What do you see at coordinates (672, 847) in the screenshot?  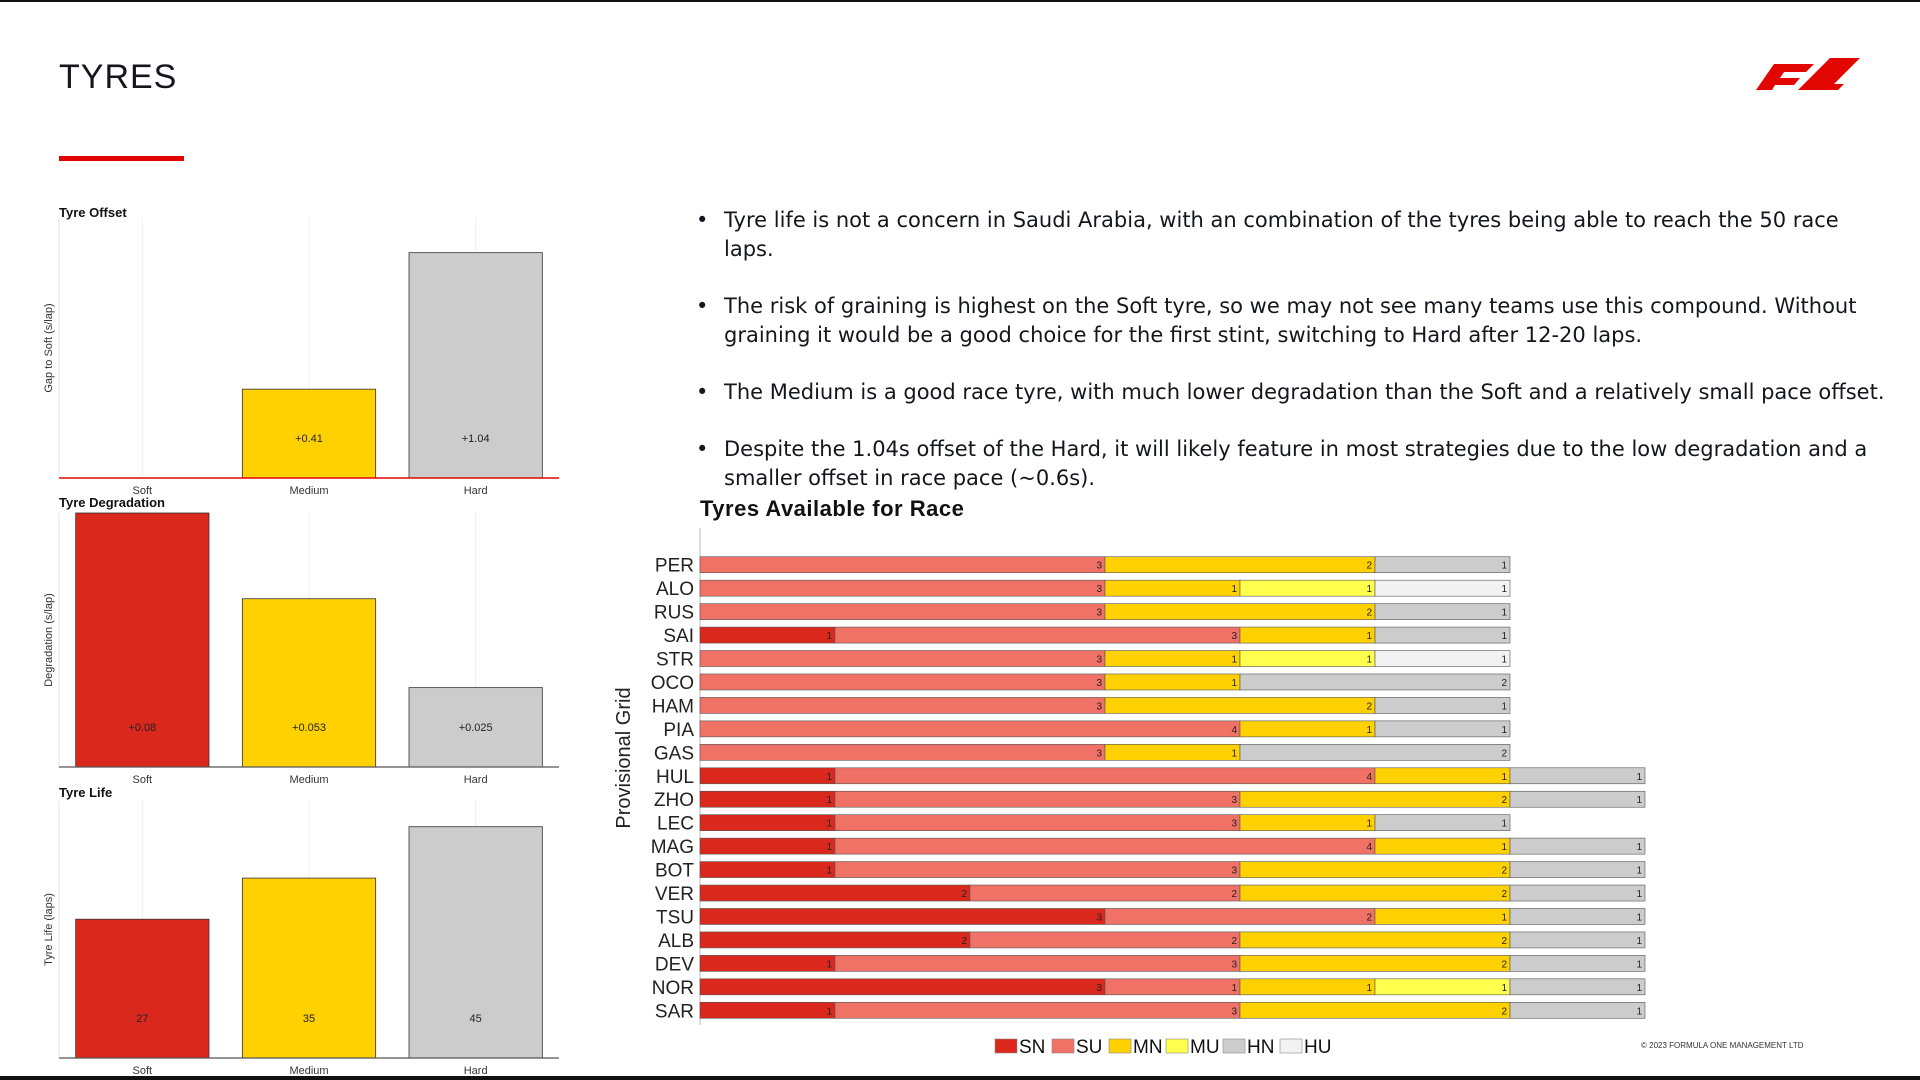 I see `driver-label: MAG` at bounding box center [672, 847].